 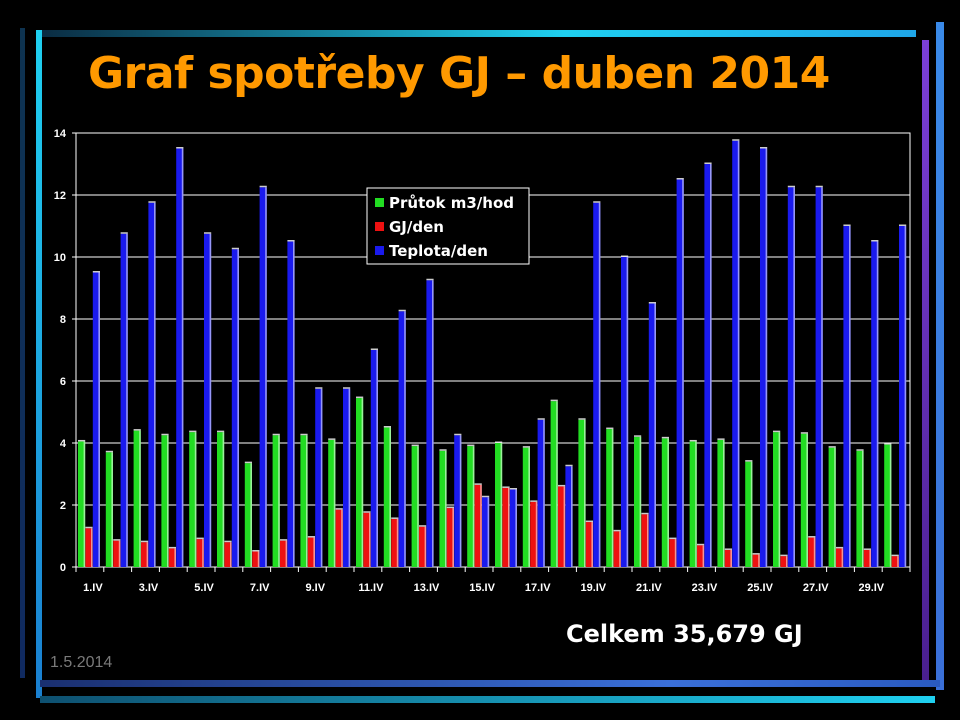 What do you see at coordinates (81, 662) in the screenshot?
I see `slide-date: 1.5.2014` at bounding box center [81, 662].